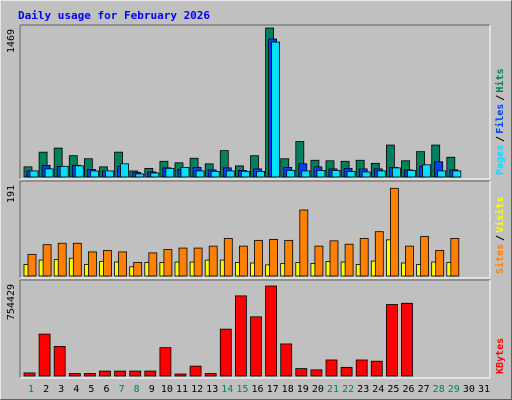 This screenshot has width=512, height=400. Describe the element at coordinates (348, 389) in the screenshot. I see `x-tick-label: 22` at that location.